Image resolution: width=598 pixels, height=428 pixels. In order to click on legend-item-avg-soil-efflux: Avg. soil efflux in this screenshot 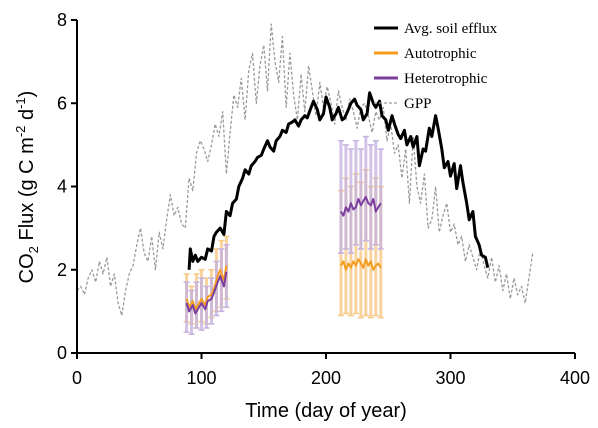, I will do `click(436, 29)`.